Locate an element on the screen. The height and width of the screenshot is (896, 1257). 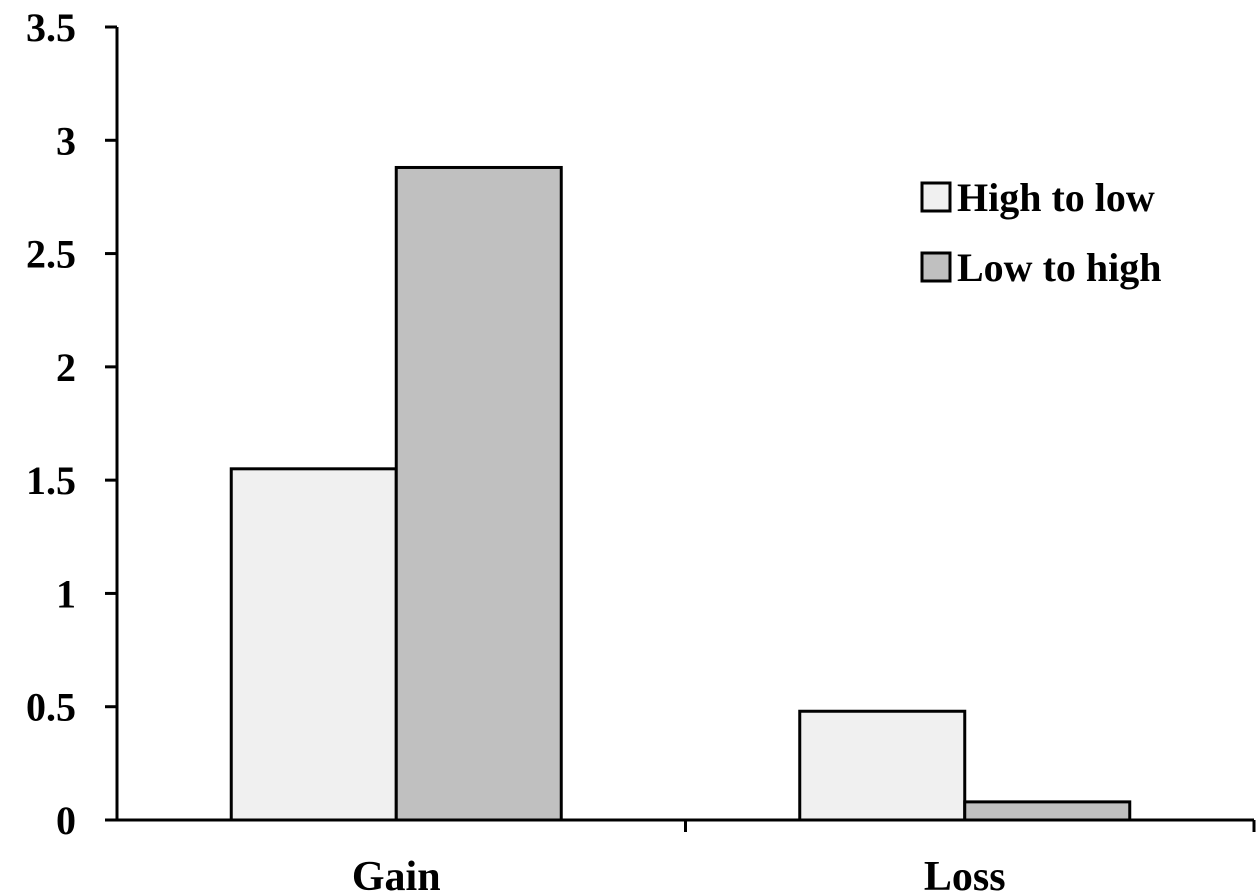
y-tick-label: 0.5 is located at coordinates (51, 707).